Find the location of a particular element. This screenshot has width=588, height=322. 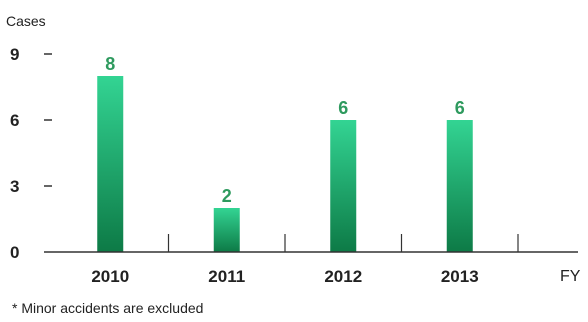

bar-2011 is located at coordinates (226, 230).